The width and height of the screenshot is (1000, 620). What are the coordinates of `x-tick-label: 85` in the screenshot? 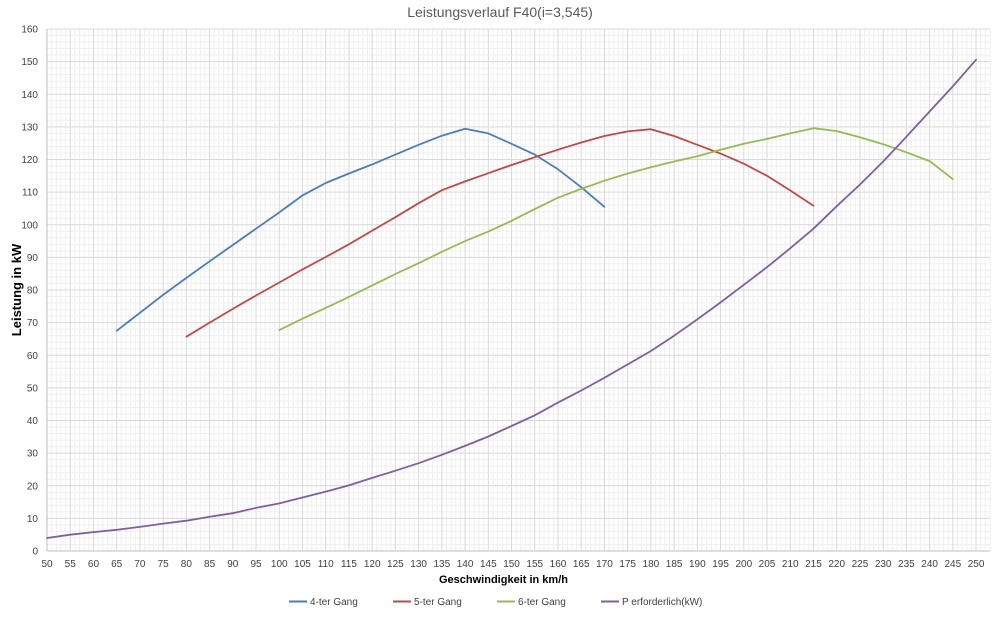 It's located at (210, 564).